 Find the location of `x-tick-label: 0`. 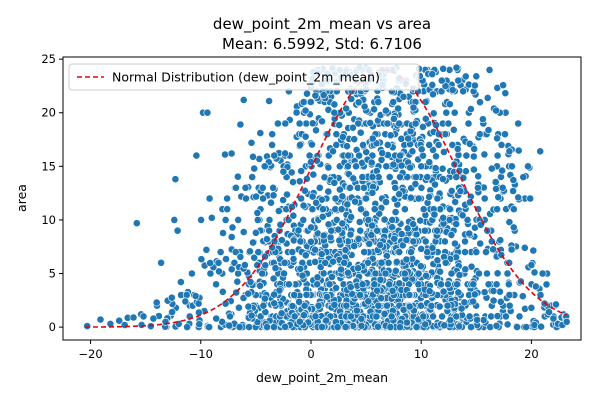

x-tick-label: 0 is located at coordinates (310, 354).